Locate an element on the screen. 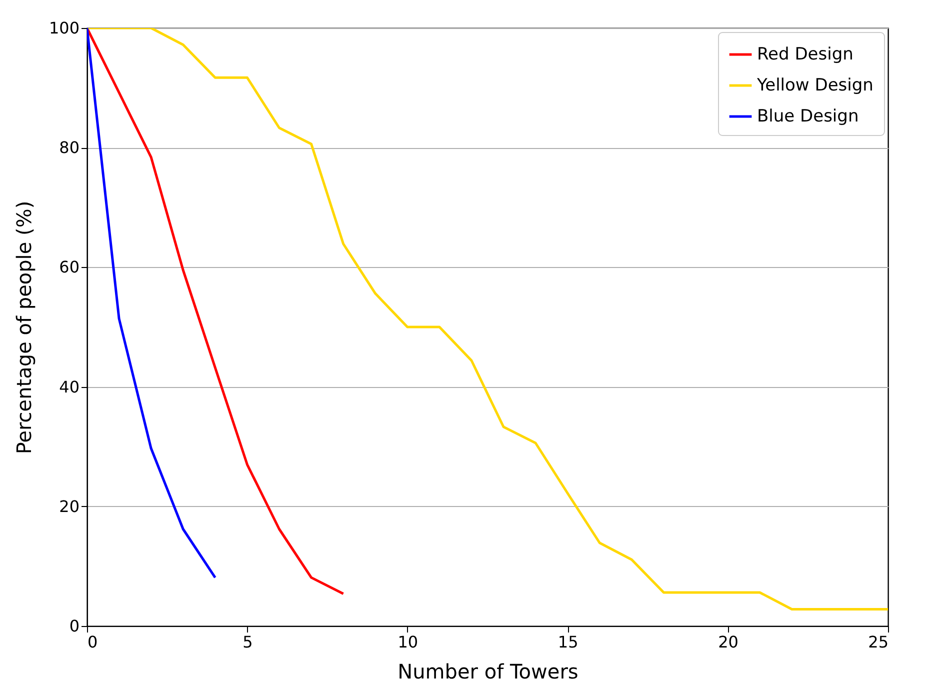 This screenshot has height=698, width=943. legend-label: Red Design is located at coordinates (805, 54).